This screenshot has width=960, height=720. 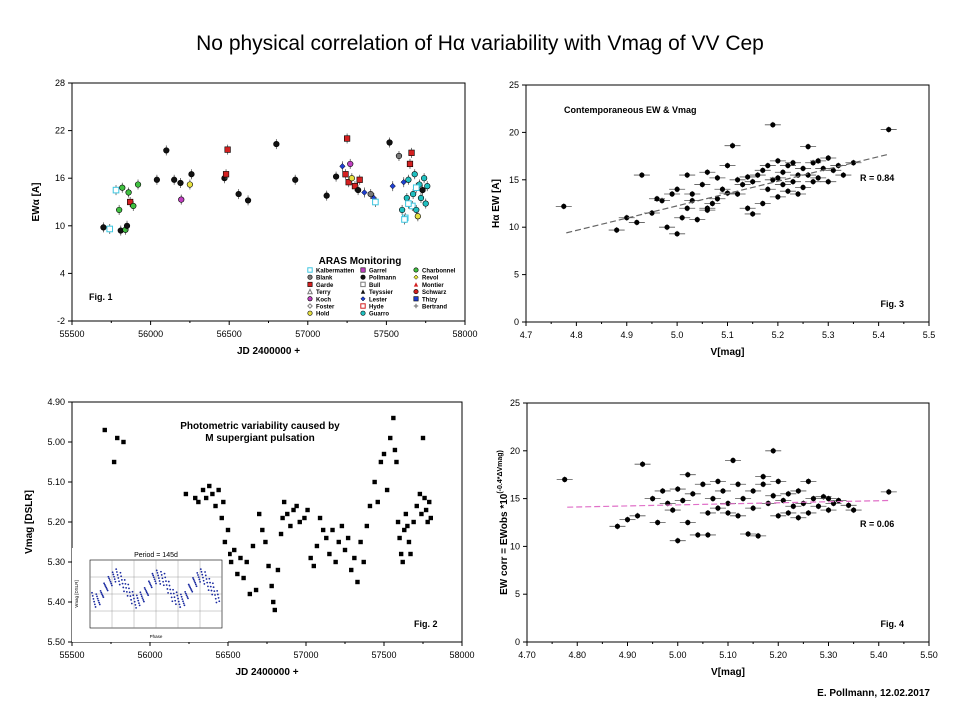 What do you see at coordinates (514, 180) in the screenshot?
I see `fig3-y-tick-label: 15` at bounding box center [514, 180].